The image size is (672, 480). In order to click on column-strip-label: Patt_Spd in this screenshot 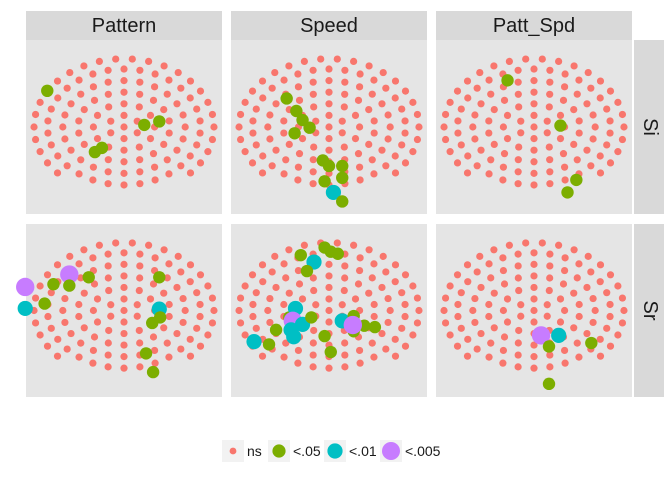, I will do `click(534, 26)`.